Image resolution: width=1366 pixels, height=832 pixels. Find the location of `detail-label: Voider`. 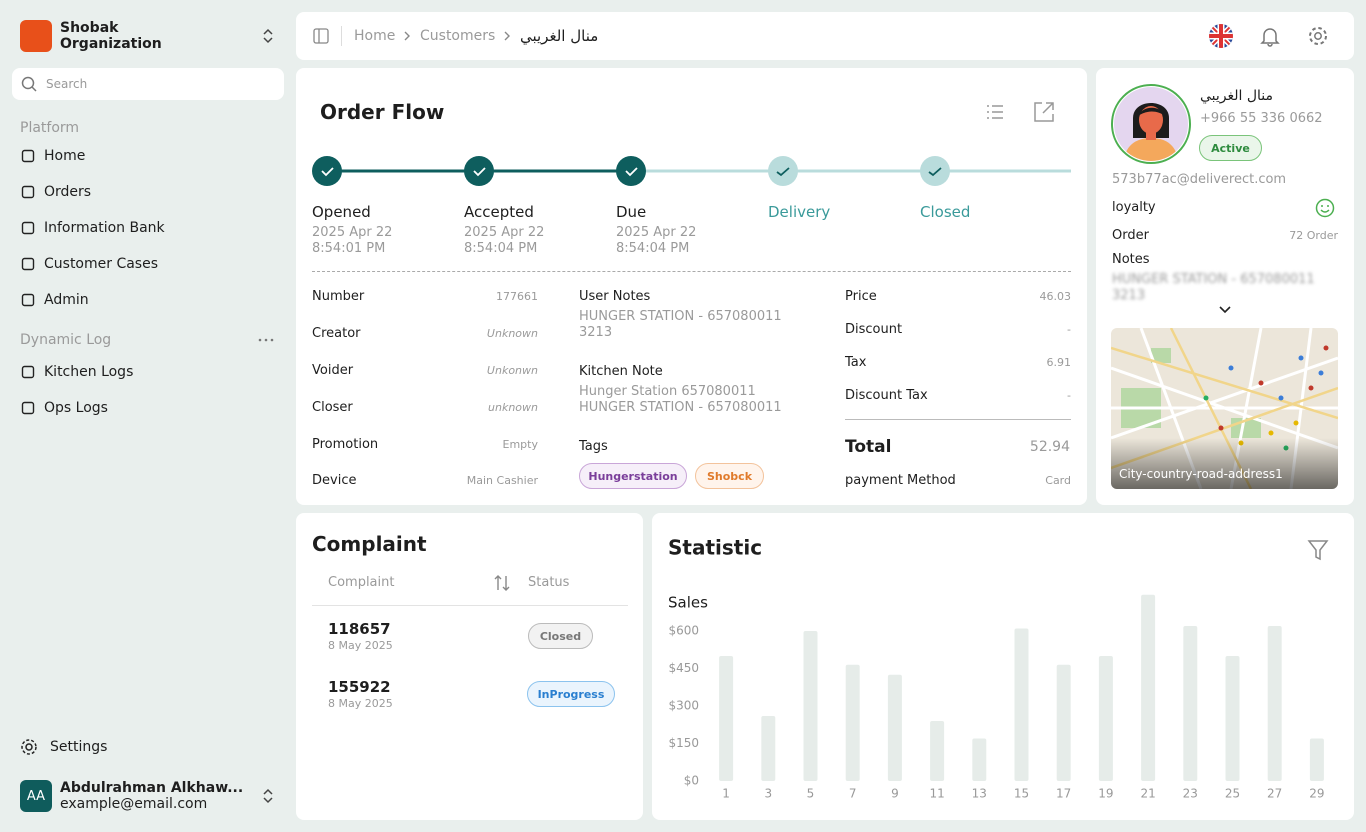

detail-label: Voider is located at coordinates (333, 370).